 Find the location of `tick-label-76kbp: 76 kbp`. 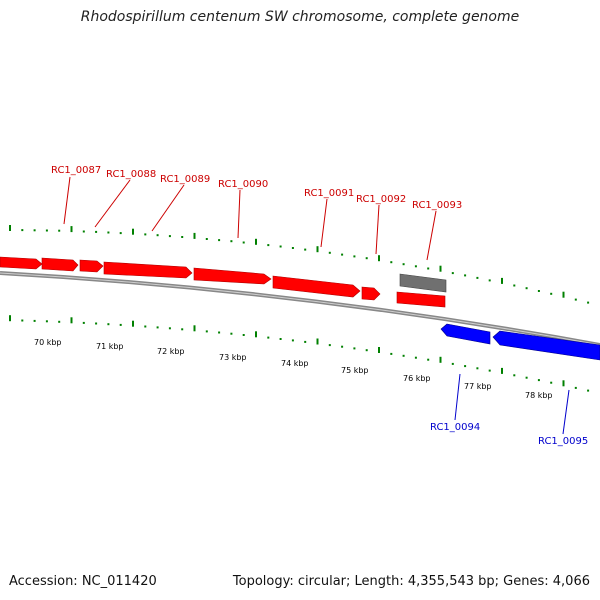

tick-label-76kbp: 76 kbp is located at coordinates (417, 378).